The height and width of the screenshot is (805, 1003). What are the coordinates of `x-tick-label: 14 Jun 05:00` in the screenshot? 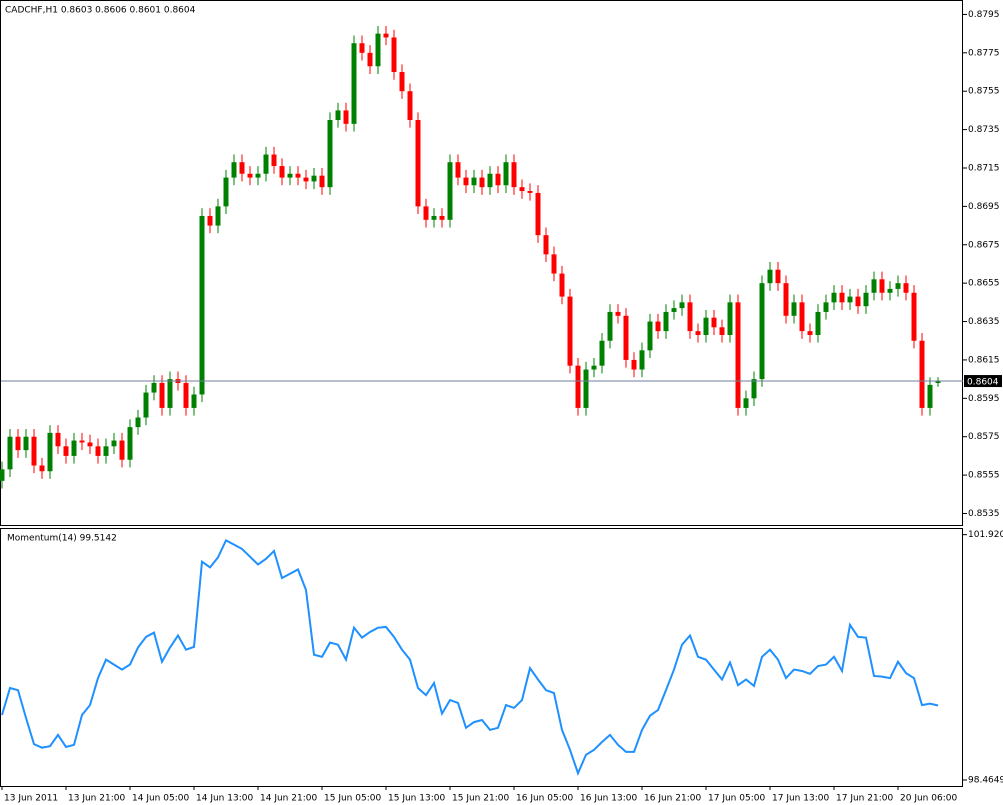 It's located at (160, 799).